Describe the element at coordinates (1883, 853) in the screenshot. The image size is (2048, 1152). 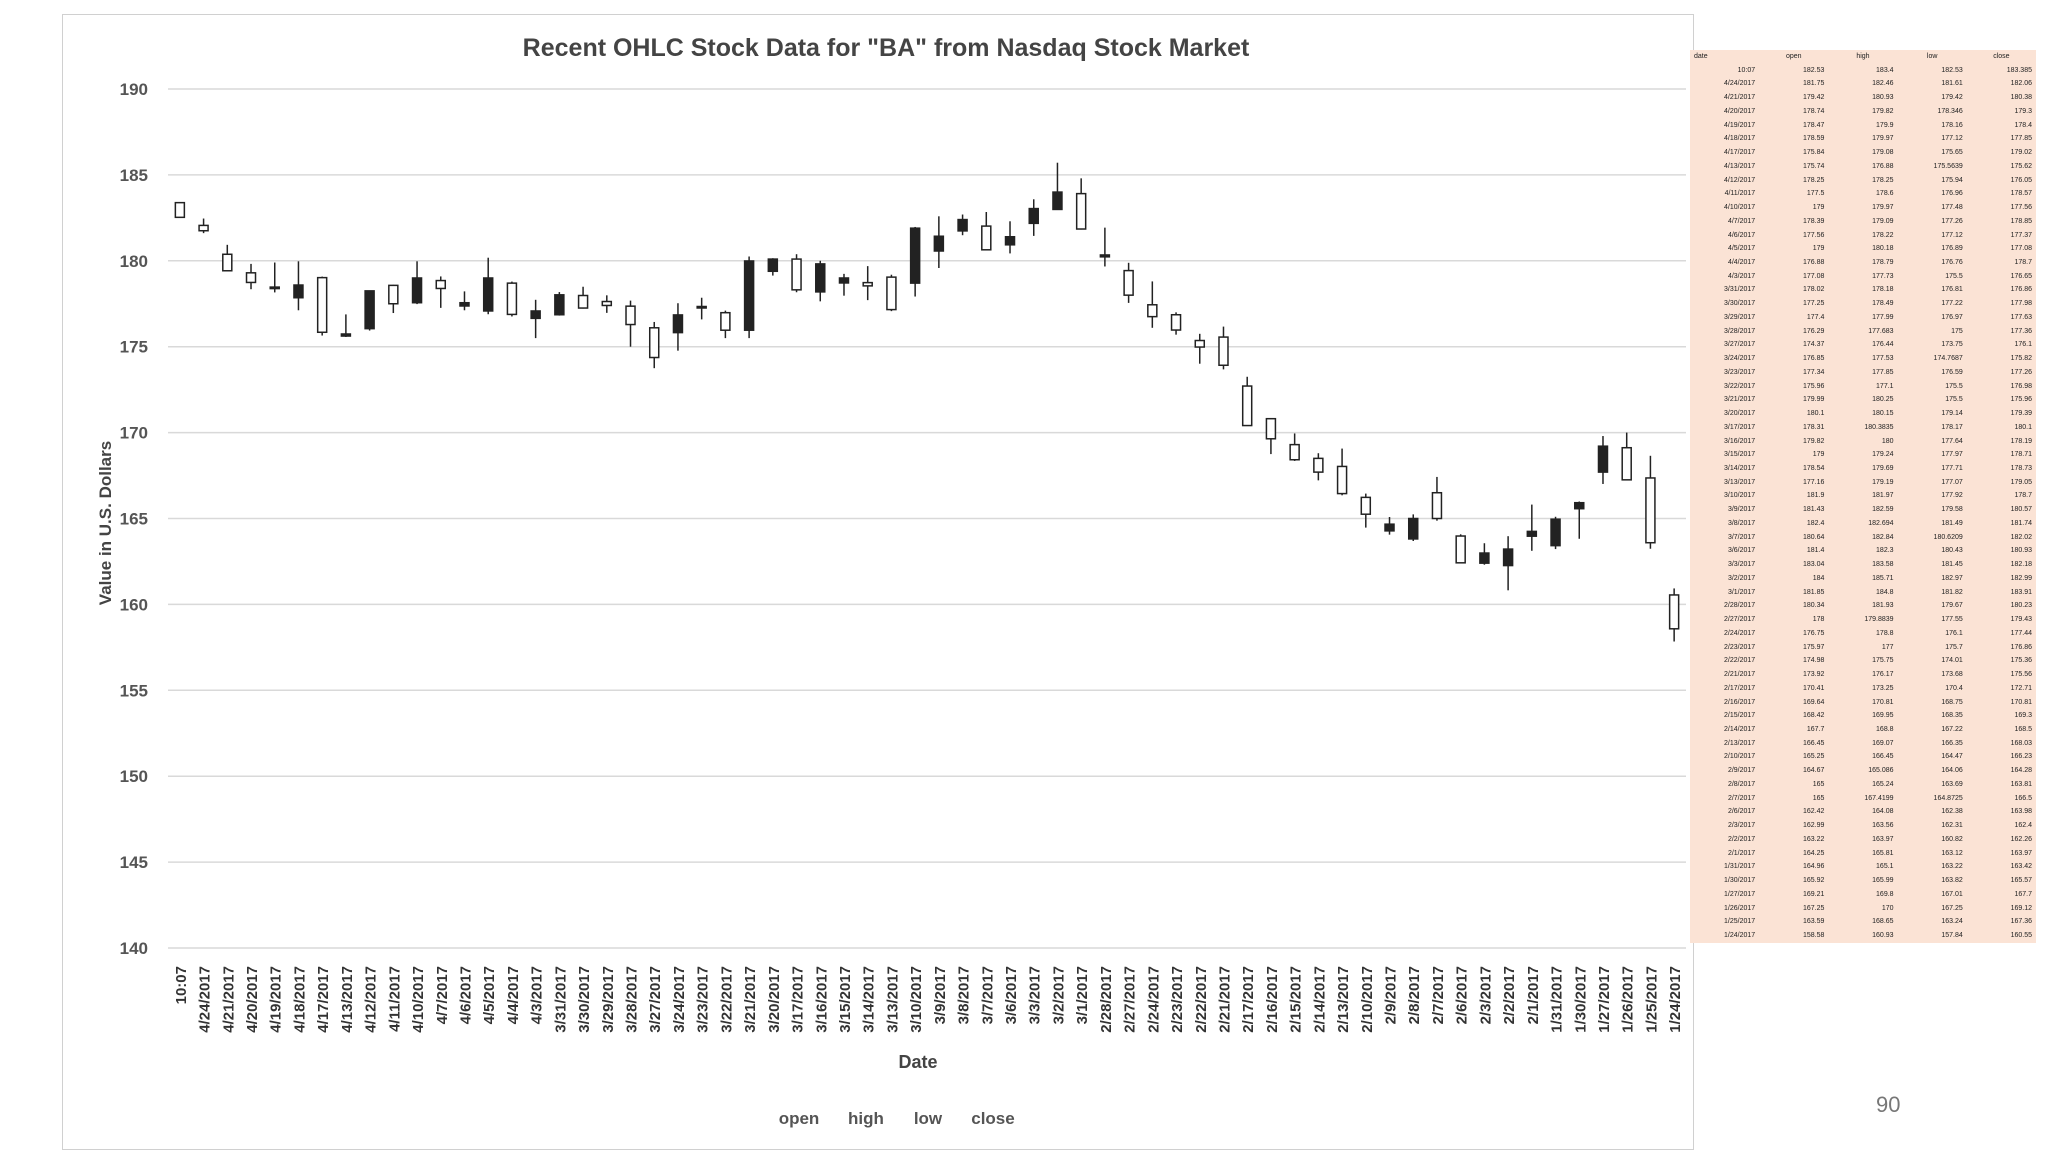
I see `table-cell-high: 165.81` at that location.